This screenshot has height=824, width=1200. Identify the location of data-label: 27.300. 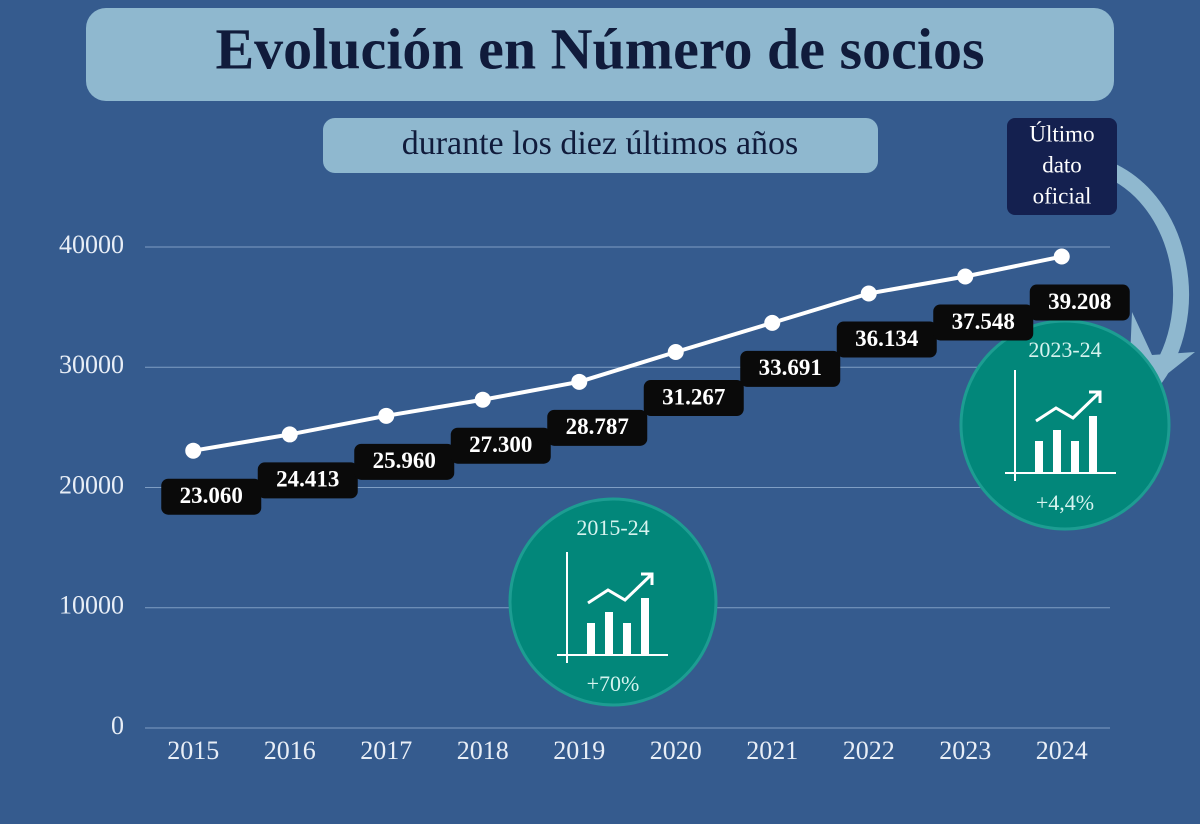
(500, 444).